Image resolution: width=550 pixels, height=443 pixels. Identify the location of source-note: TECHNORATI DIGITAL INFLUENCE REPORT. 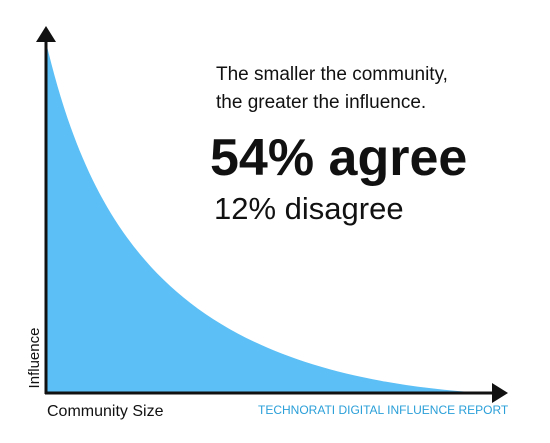
(383, 410).